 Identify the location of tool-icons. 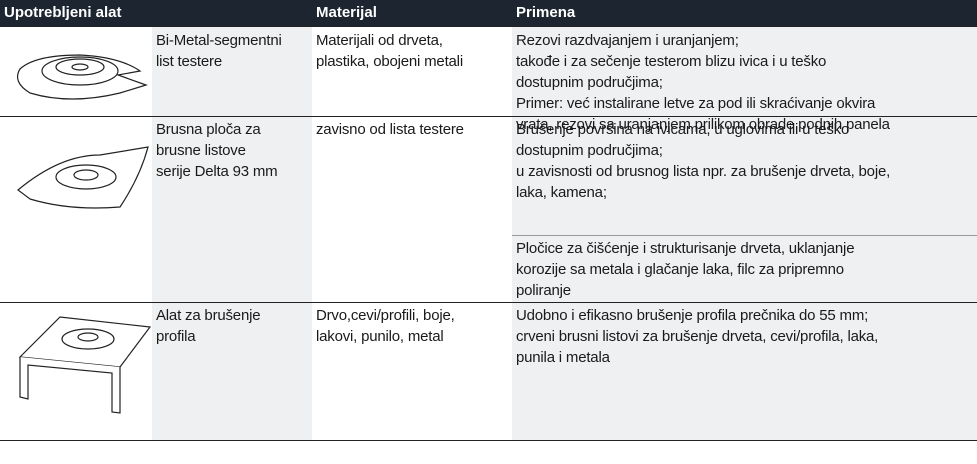
(84, 234).